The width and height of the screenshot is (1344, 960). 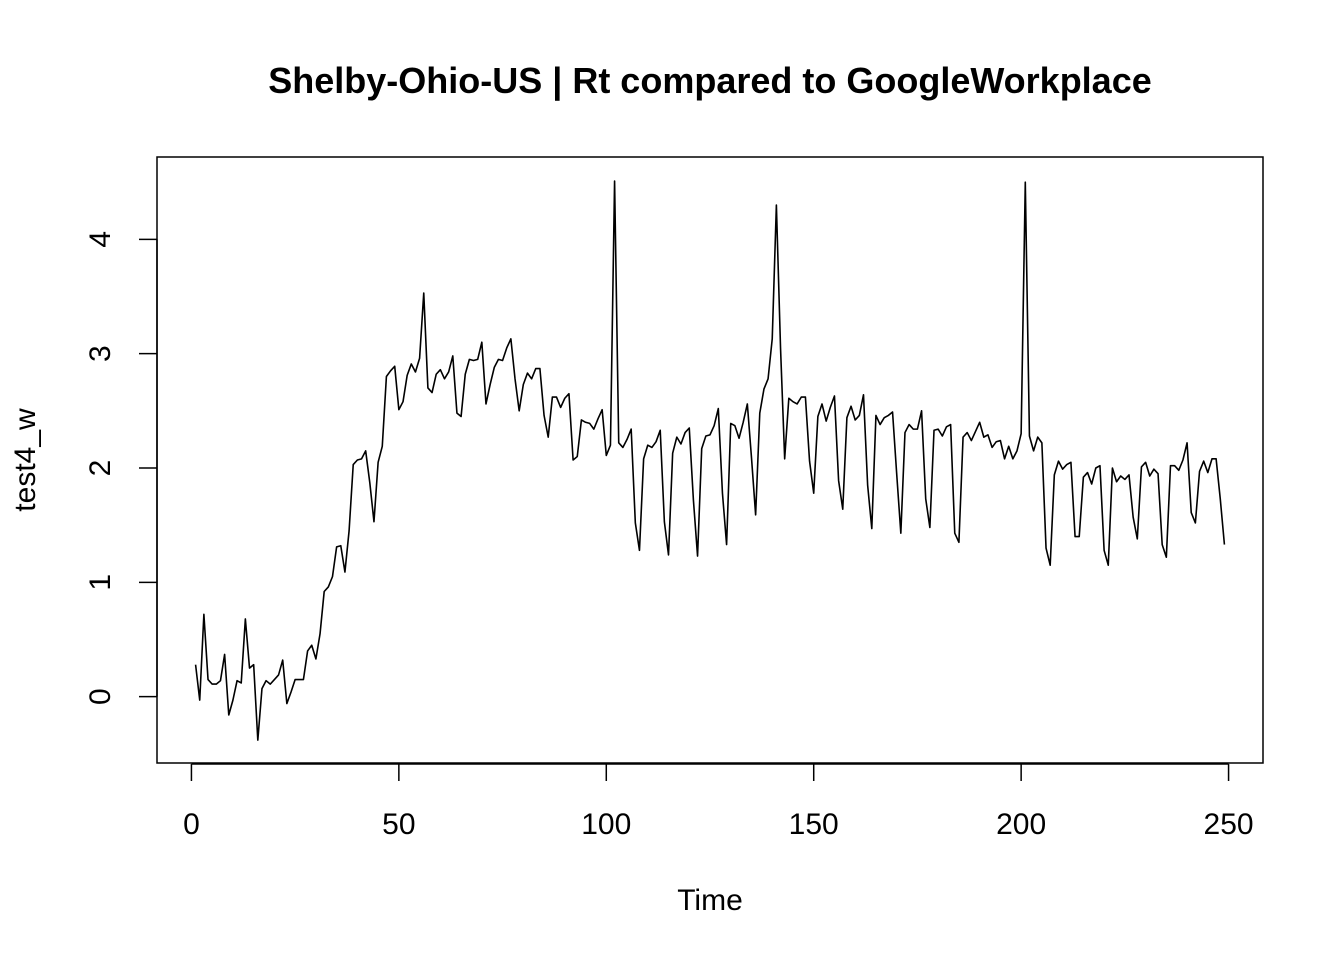 I want to click on x-axis-label: Time, so click(x=710, y=900).